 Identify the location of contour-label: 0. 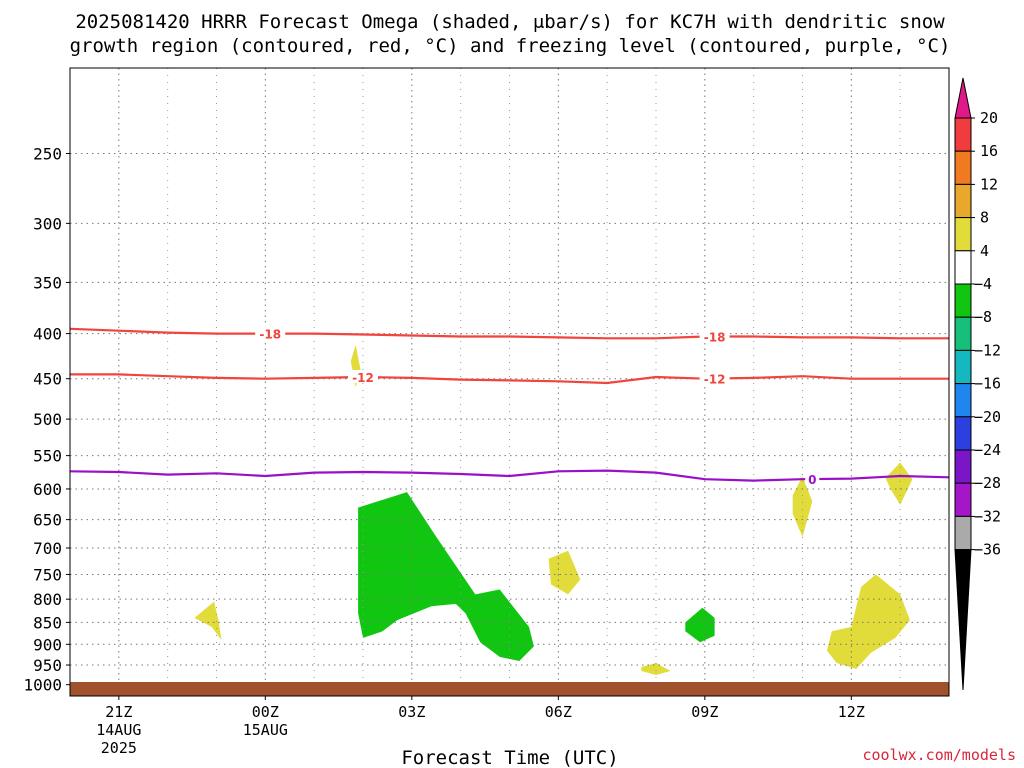
(812, 480).